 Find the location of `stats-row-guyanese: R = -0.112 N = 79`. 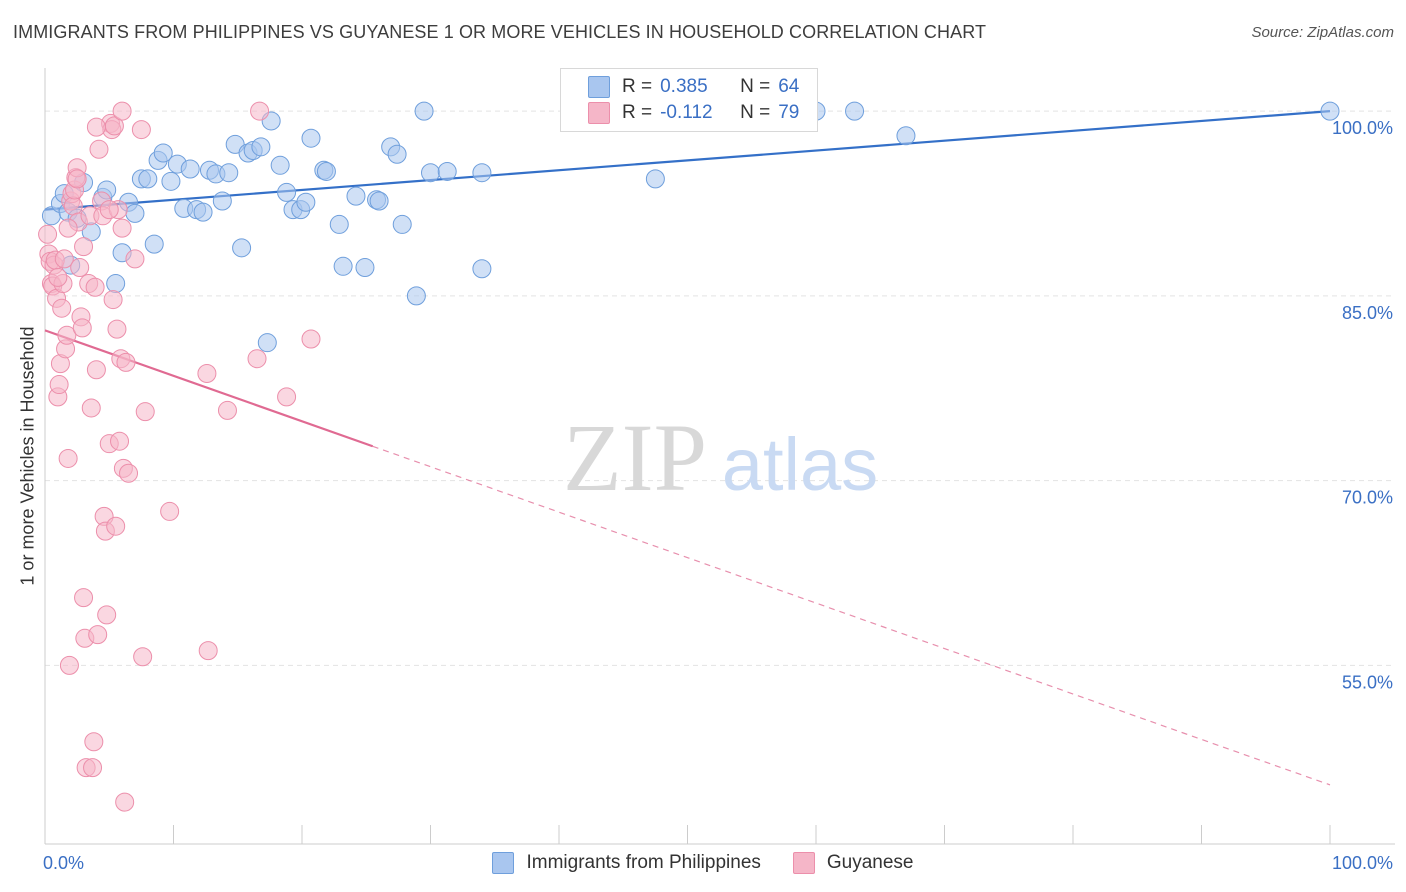

stats-row-guyanese: R = -0.112 N = 79 is located at coordinates (680, 113).